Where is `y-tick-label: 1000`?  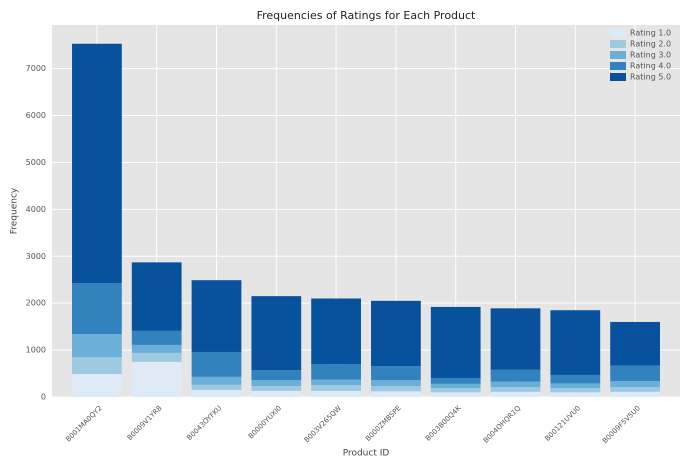
y-tick-label: 1000 is located at coordinates (36, 350).